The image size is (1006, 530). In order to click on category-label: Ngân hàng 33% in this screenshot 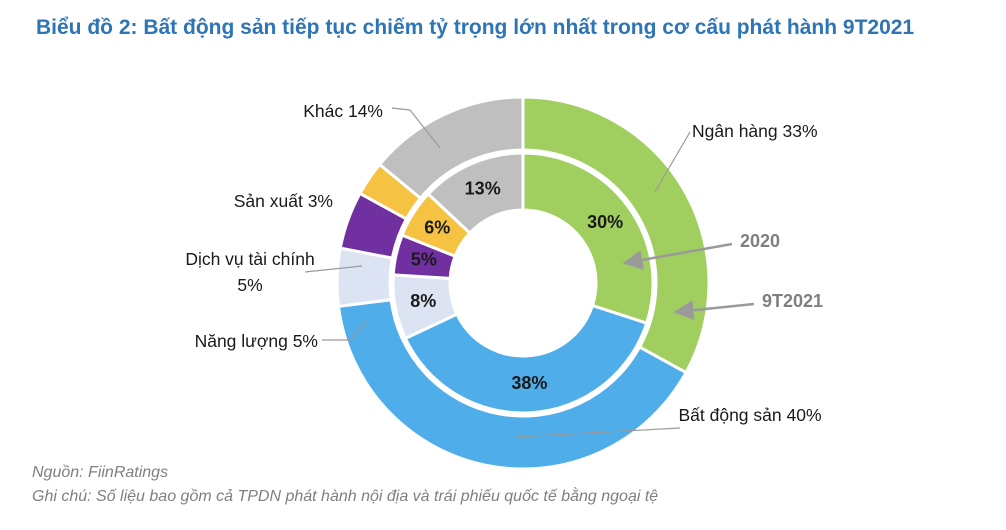, I will do `click(792, 131)`.